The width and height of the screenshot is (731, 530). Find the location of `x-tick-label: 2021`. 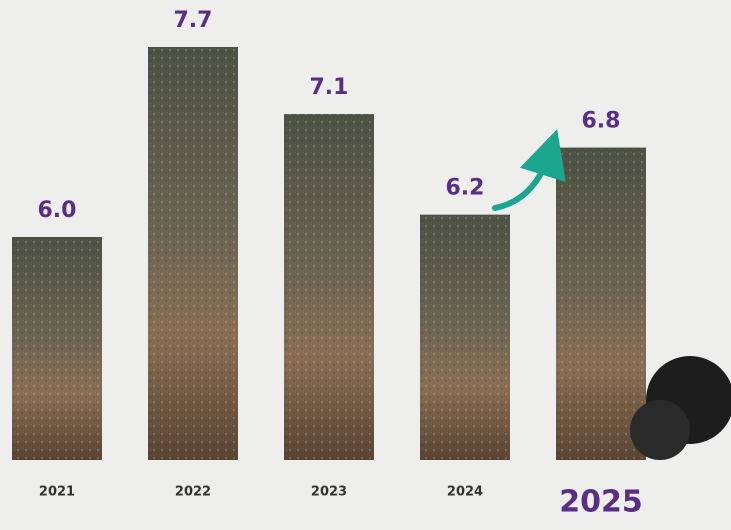

x-tick-label: 2021 is located at coordinates (57, 492).